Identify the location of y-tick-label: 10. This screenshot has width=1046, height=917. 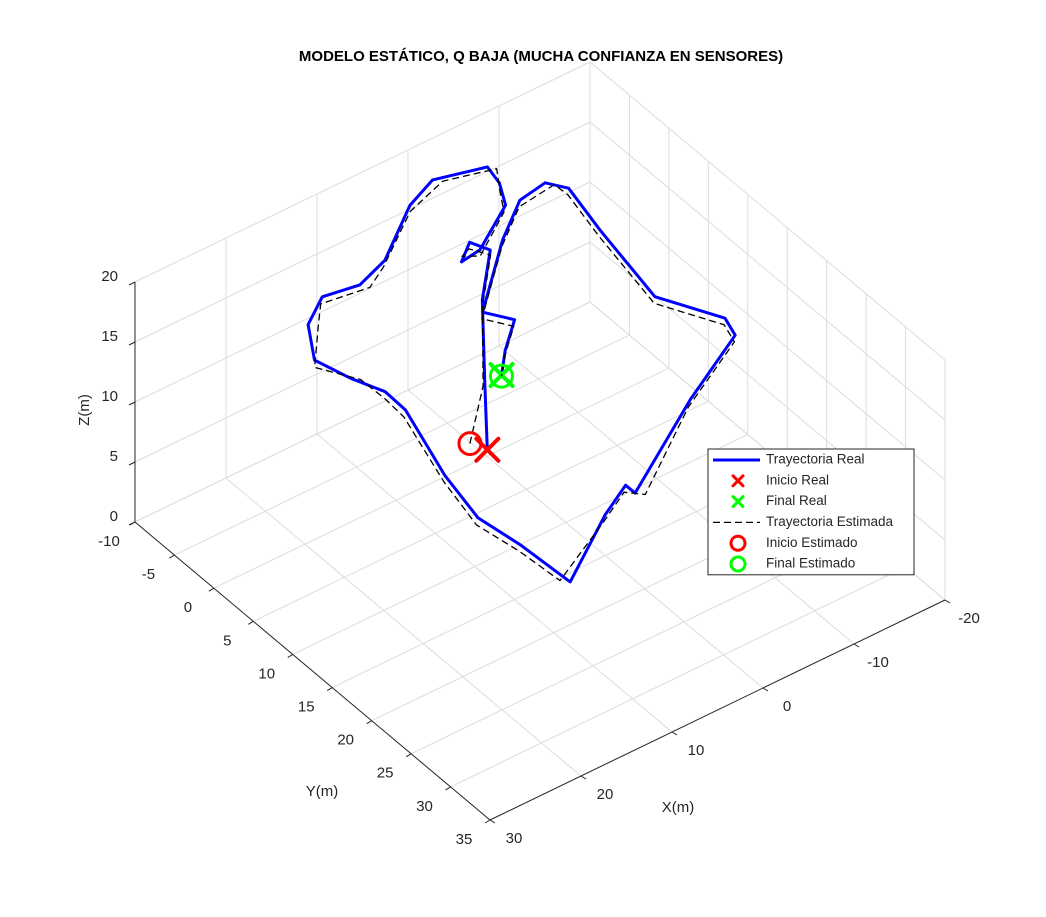
(266, 673).